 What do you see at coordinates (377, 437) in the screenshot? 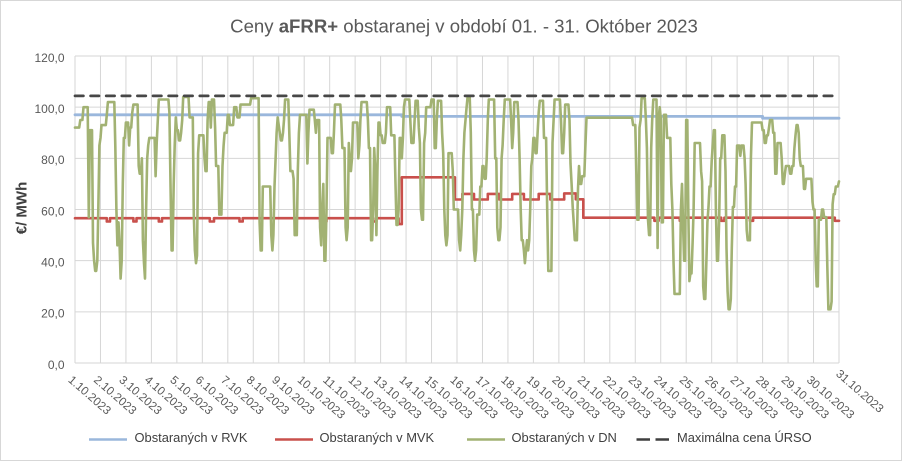
I see `svg-text: Obstaraných v MVK` at bounding box center [377, 437].